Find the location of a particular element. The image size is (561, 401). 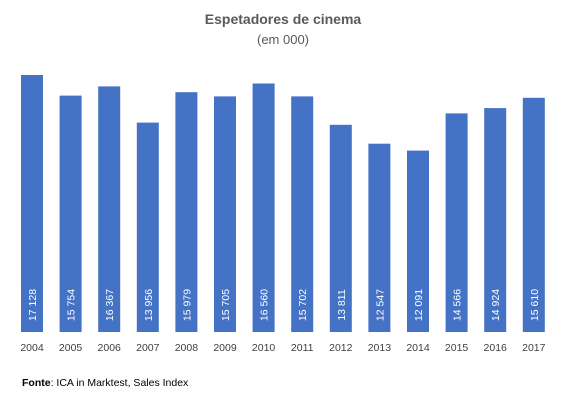

source-label: Fonte is located at coordinates (36, 383).